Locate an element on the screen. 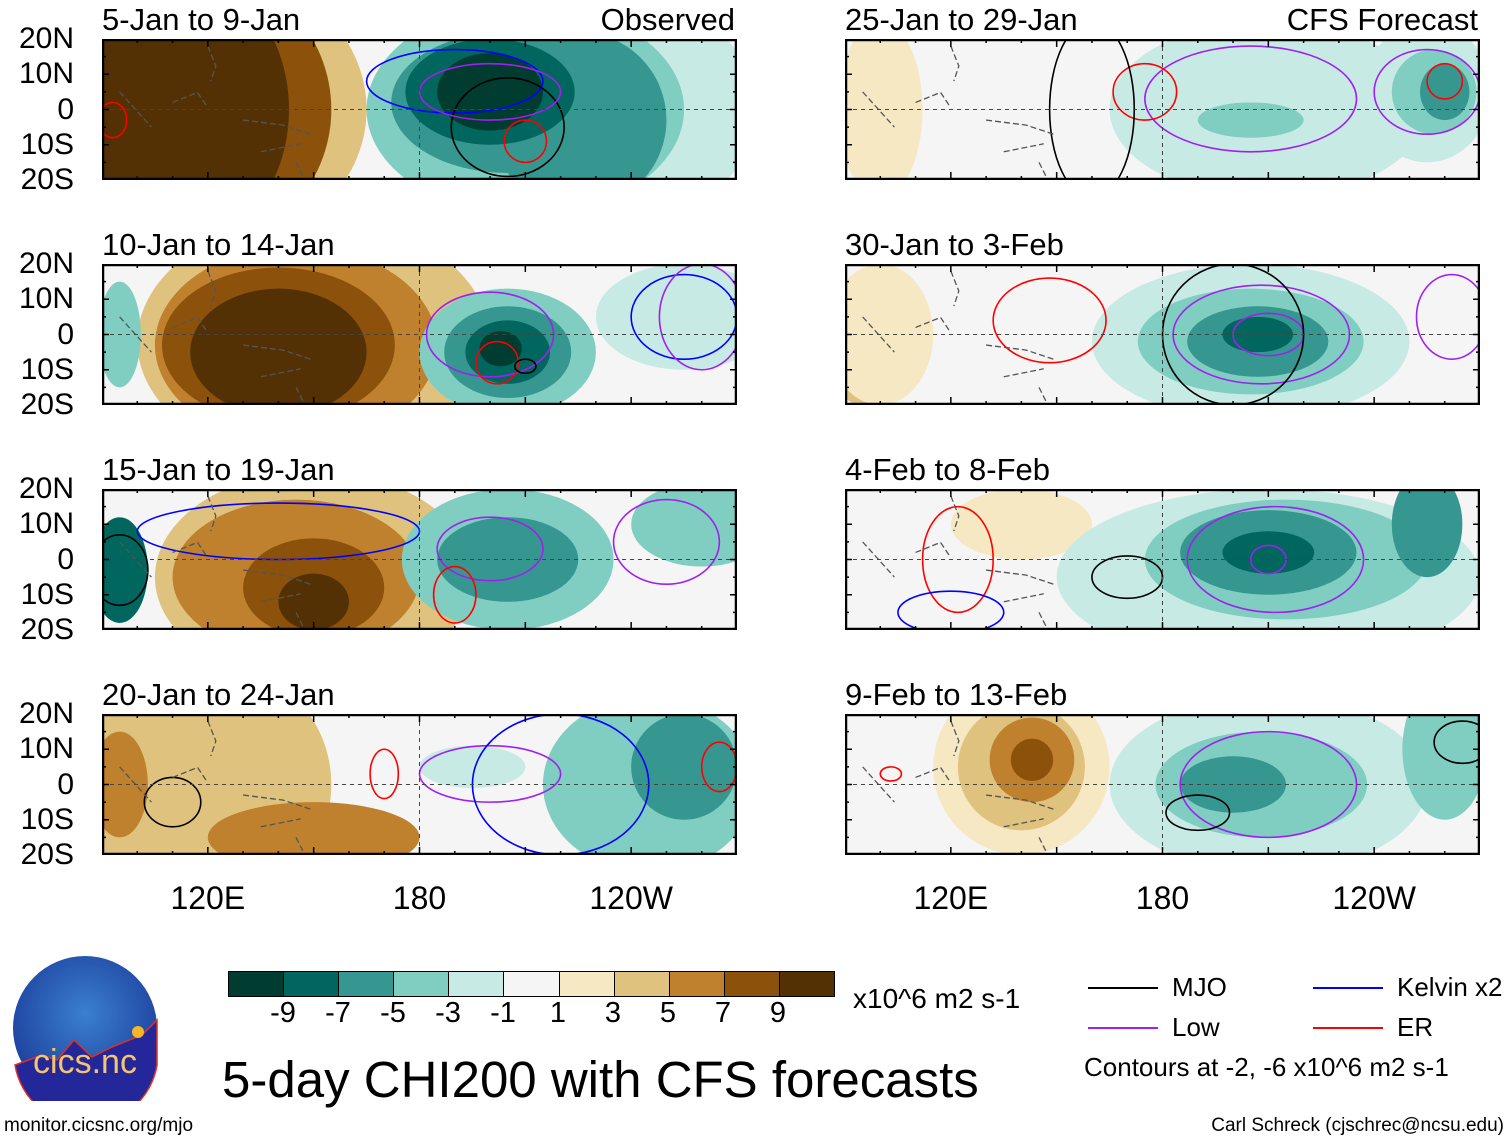 This screenshot has height=1142, width=1510. colorbar-tick-label: -3 is located at coordinates (448, 1013).